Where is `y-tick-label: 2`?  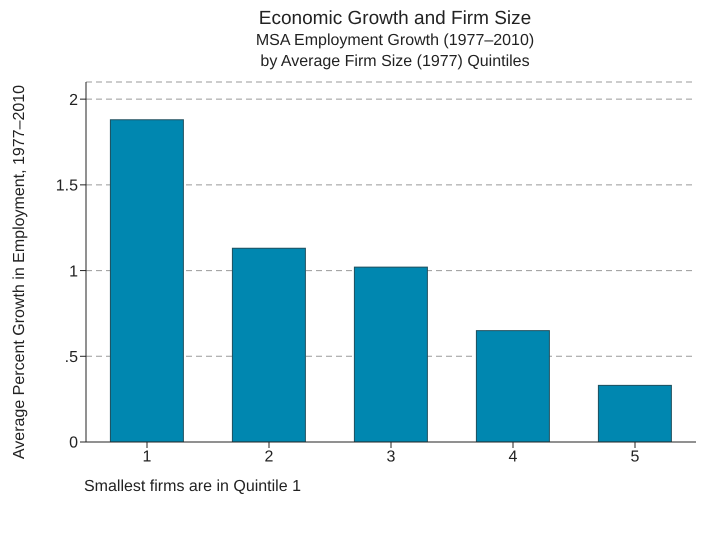 y-tick-label: 2 is located at coordinates (73, 100).